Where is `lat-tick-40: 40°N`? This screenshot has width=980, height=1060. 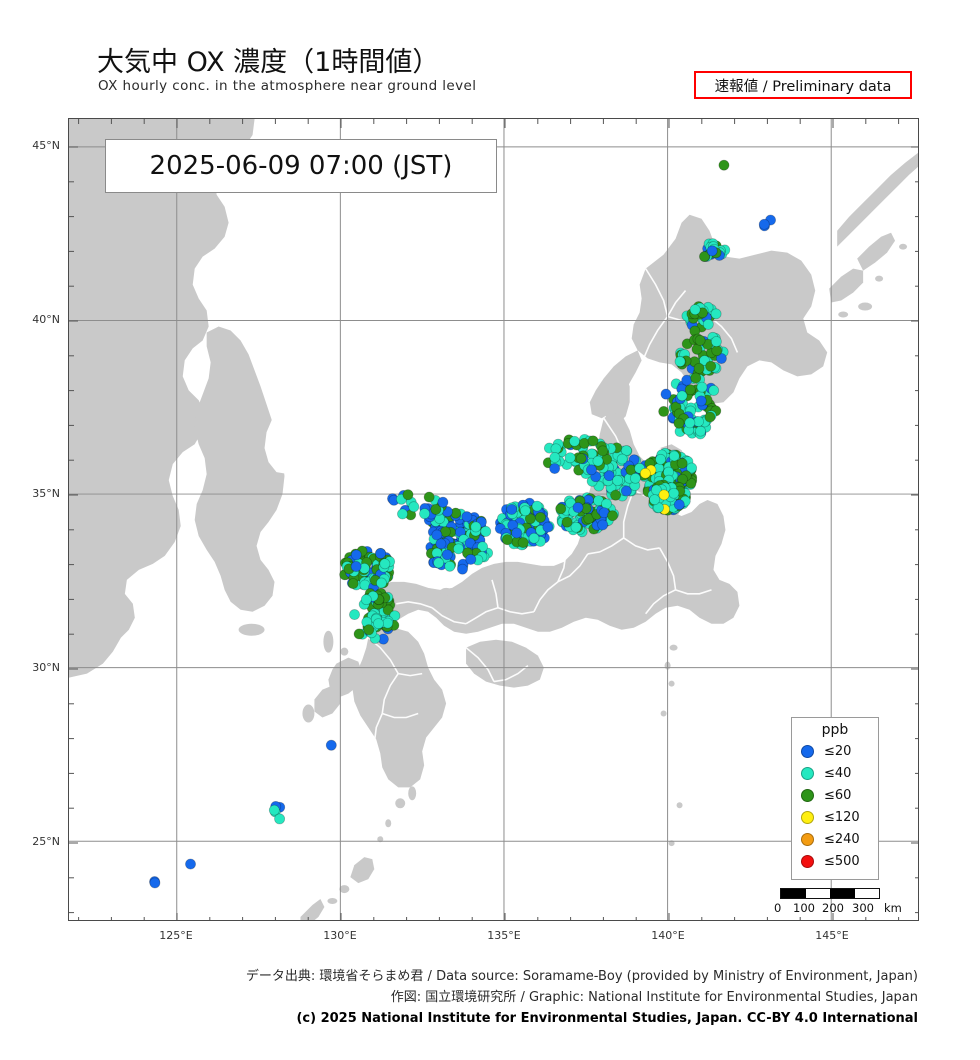 lat-tick-40: 40°N is located at coordinates (46, 319).